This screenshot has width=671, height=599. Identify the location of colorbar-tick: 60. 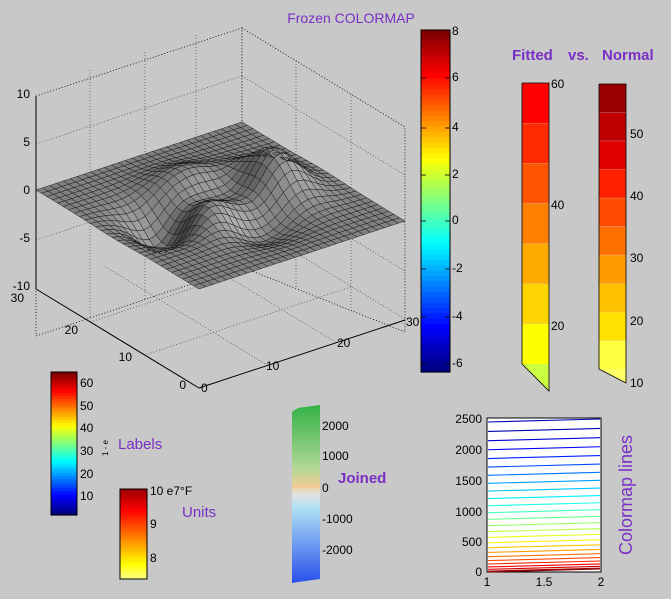
(558, 84).